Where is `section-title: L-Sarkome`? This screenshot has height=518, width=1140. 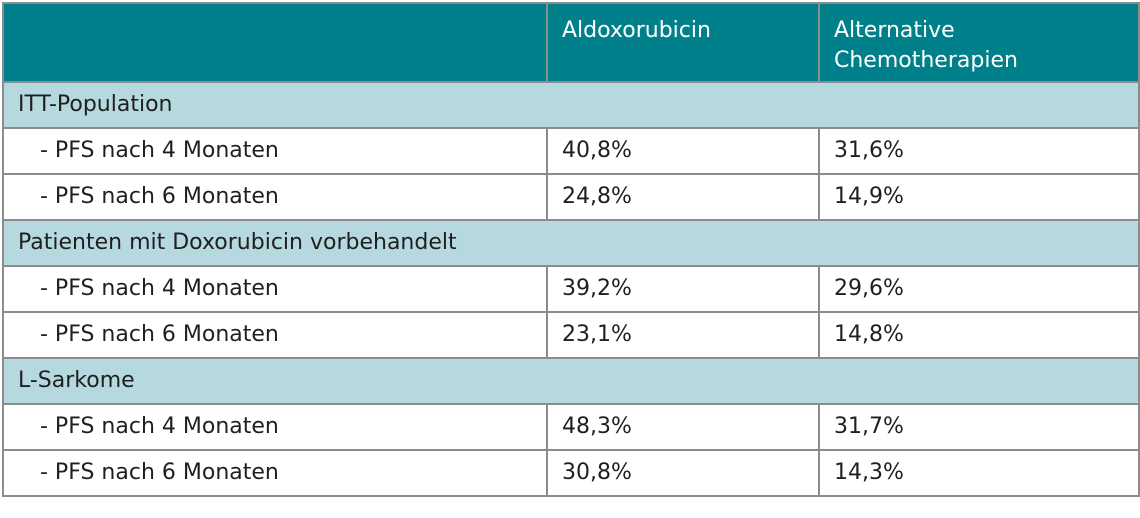
section-title: L-Sarkome is located at coordinates (571, 381).